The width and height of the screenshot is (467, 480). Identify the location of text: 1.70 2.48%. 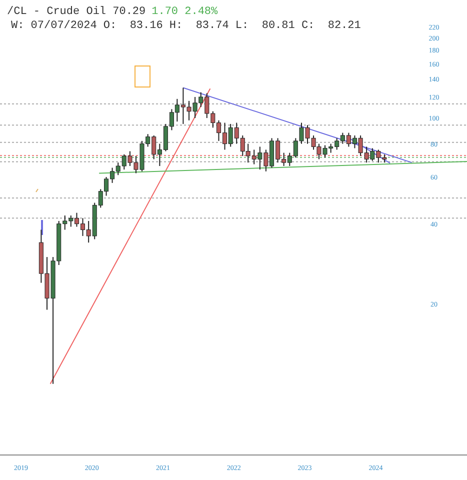
(185, 12).